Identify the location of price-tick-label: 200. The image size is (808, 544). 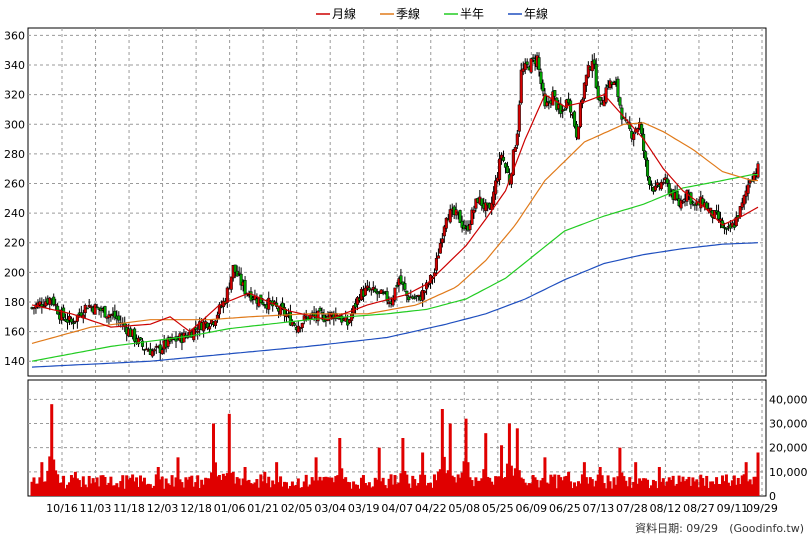
(14, 272).